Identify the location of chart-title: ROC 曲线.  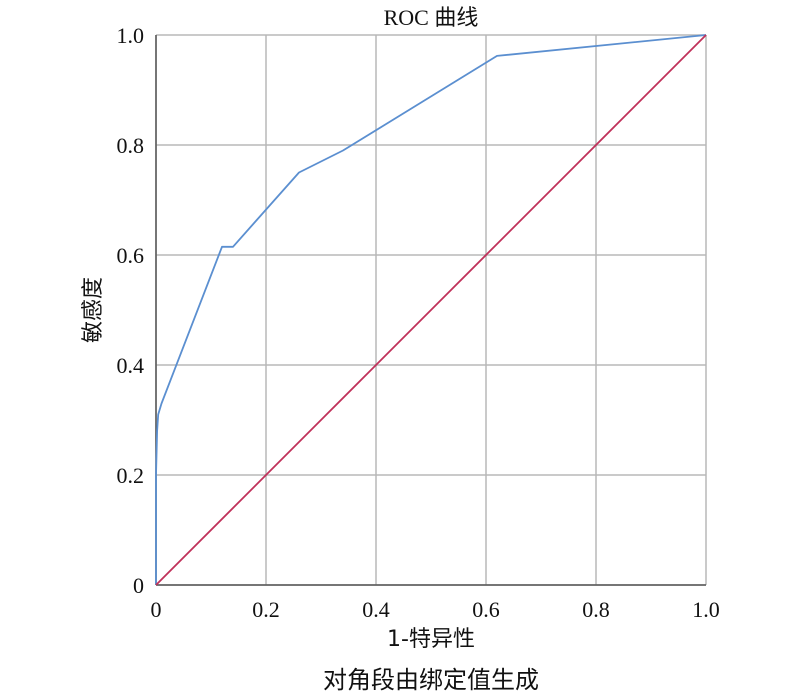
(431, 17).